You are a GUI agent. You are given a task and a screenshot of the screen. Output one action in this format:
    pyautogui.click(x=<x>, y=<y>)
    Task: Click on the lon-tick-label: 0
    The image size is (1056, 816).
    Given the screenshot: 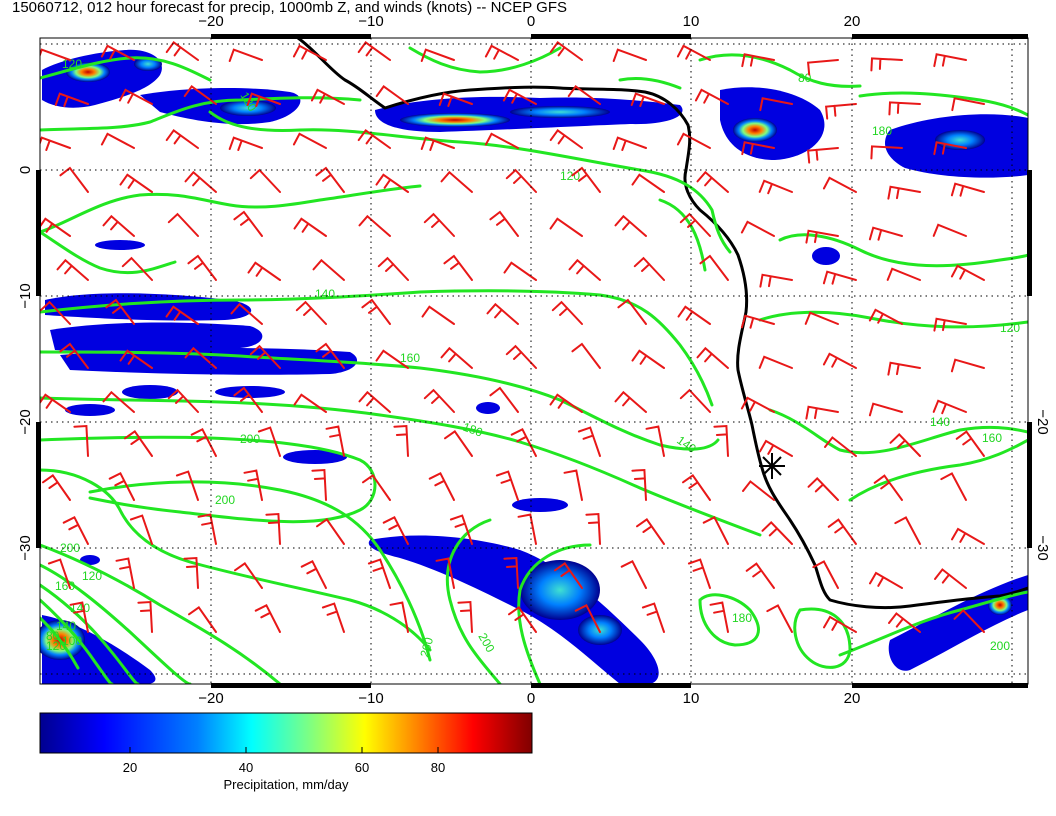 What is the action you would take?
    pyautogui.click(x=531, y=21)
    